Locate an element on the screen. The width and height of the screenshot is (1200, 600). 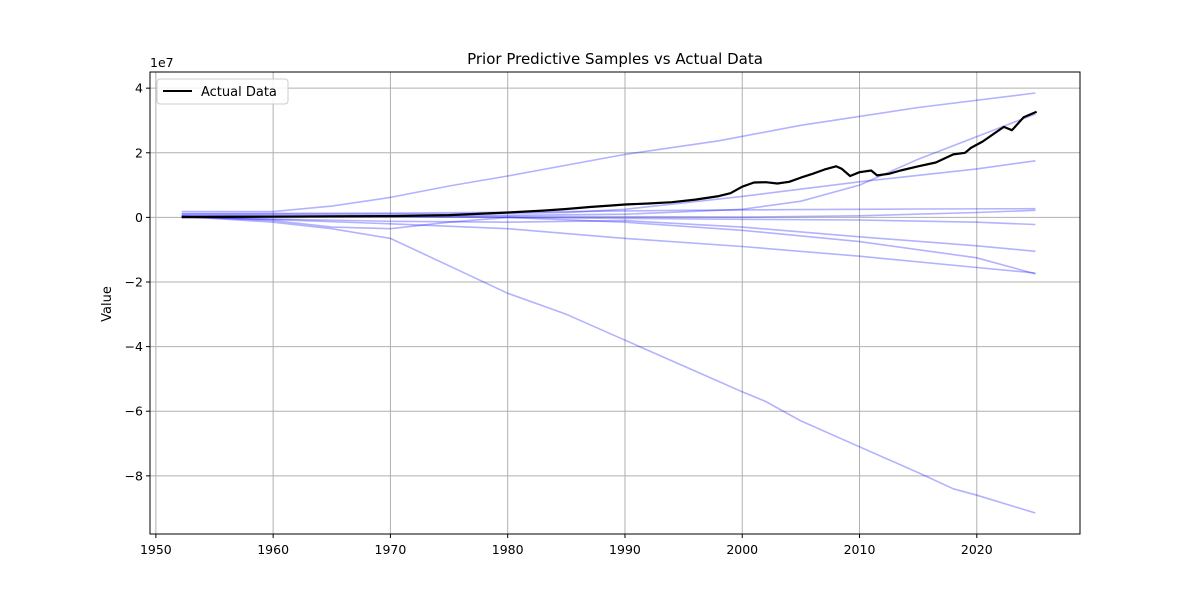
y-offset-text: 1e7 is located at coordinates (162, 62).